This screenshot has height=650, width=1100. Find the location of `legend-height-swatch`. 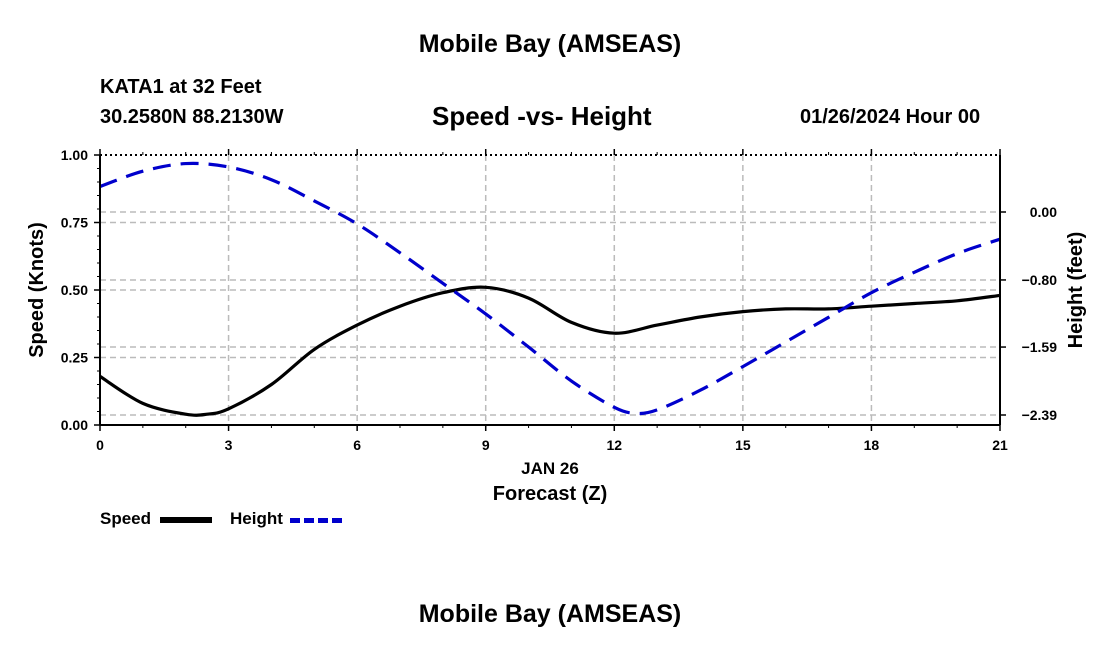

legend-height-swatch is located at coordinates (316, 520).